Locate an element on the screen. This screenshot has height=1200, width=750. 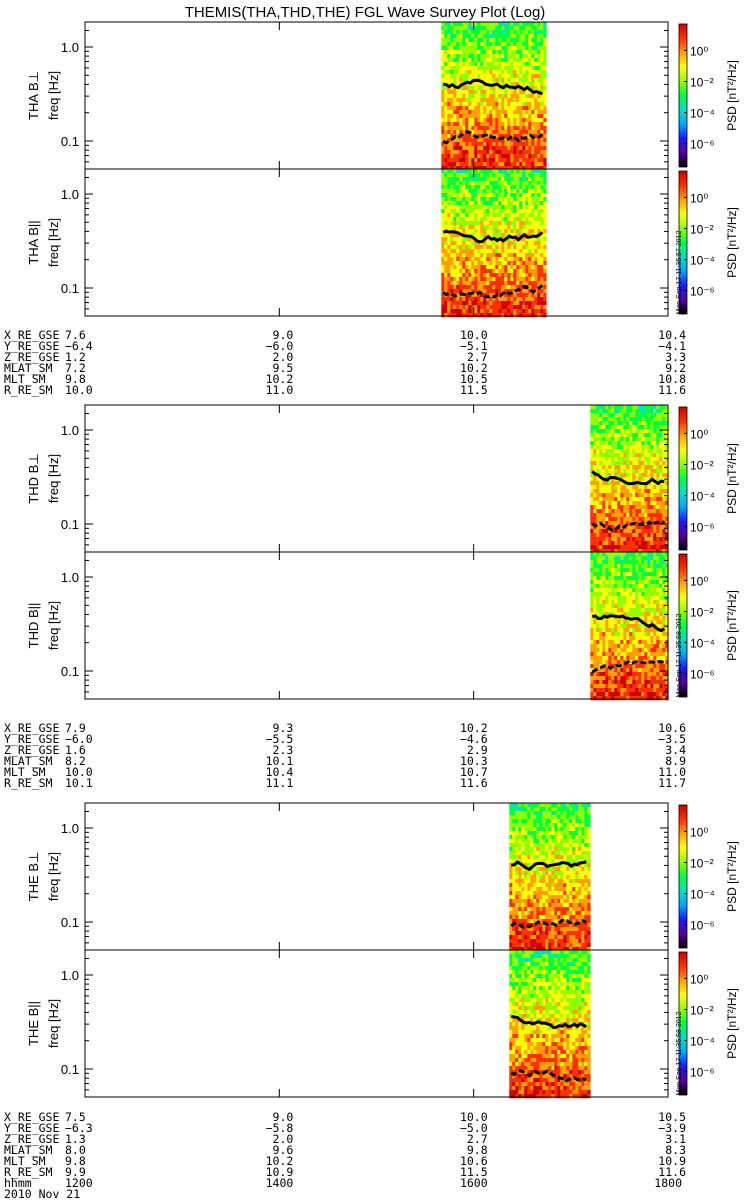
panel-label: THD B⊥ is located at coordinates (33, 478).